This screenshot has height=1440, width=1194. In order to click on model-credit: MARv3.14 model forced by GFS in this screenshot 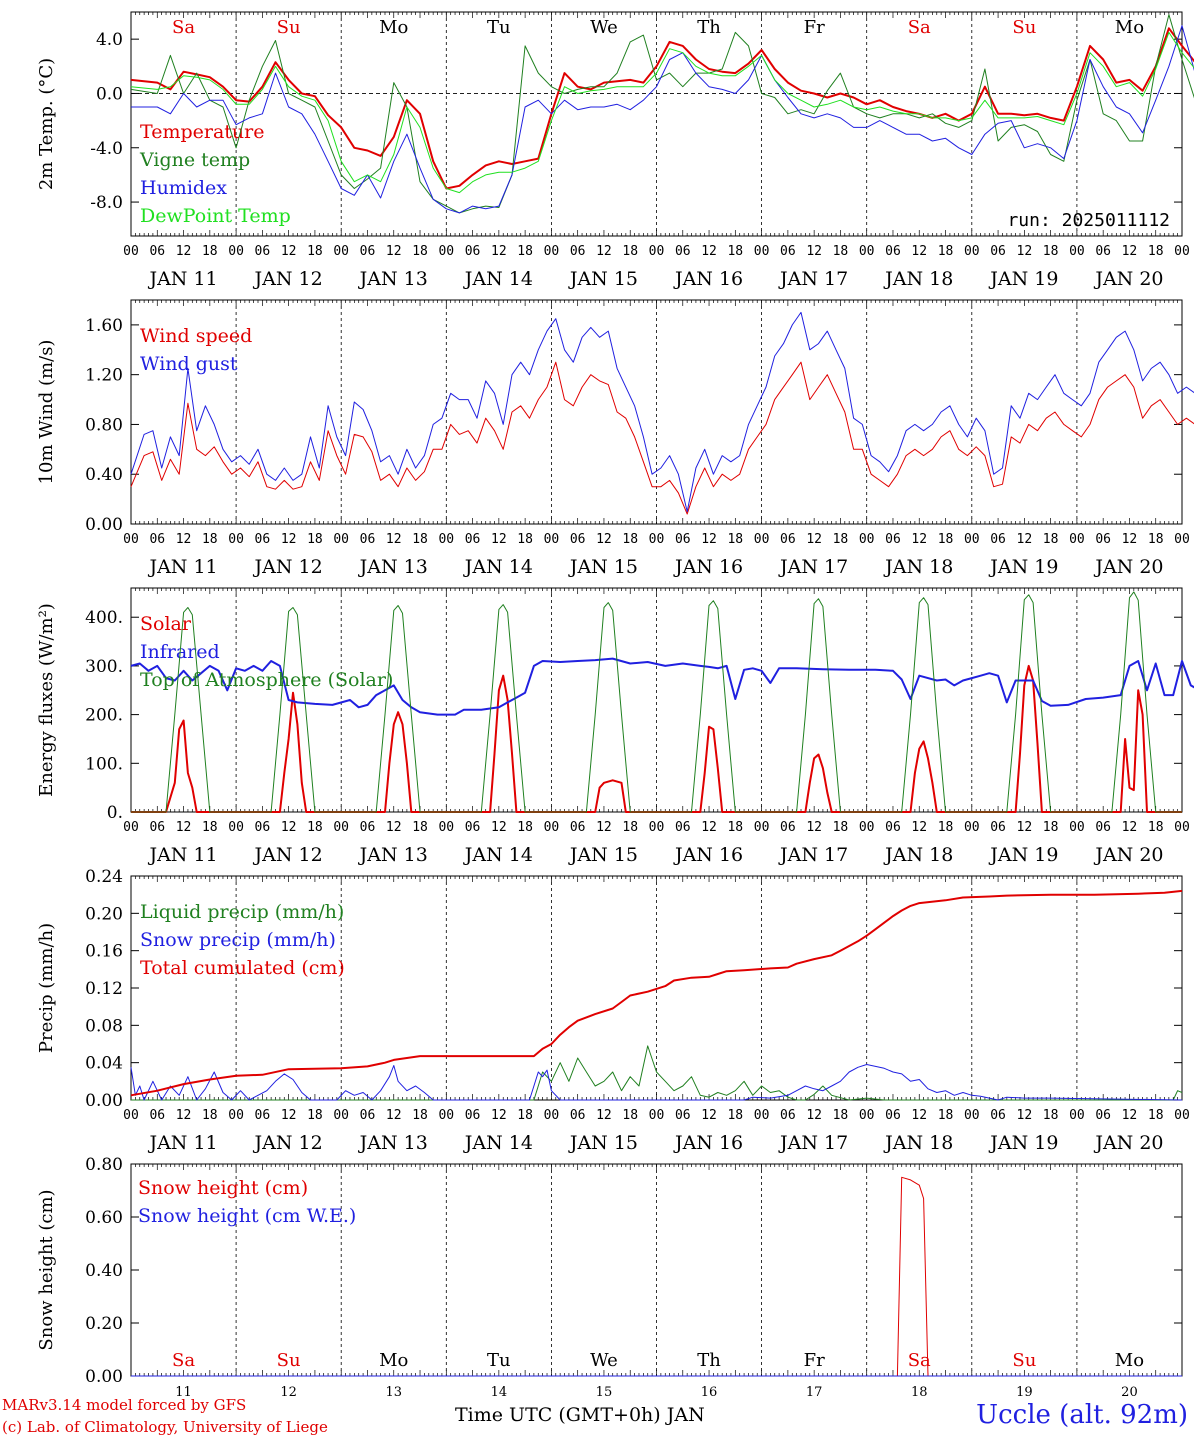, I will do `click(124, 1405)`.